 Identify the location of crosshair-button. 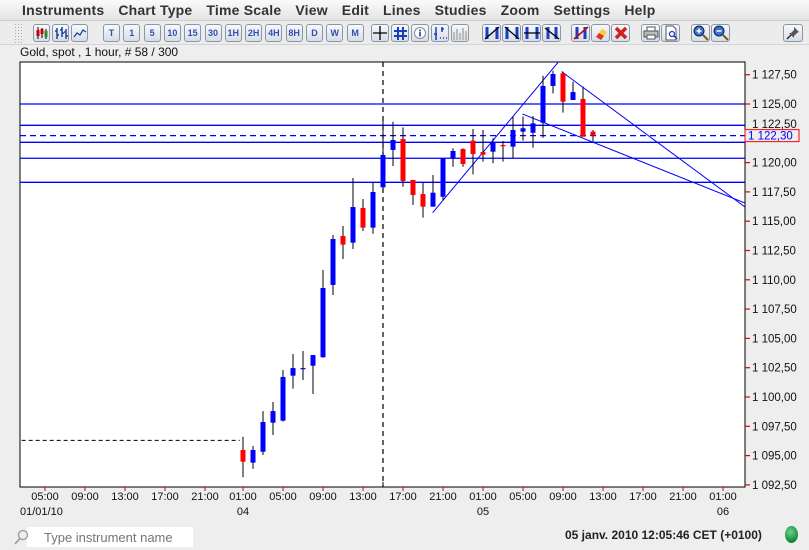
(380, 33).